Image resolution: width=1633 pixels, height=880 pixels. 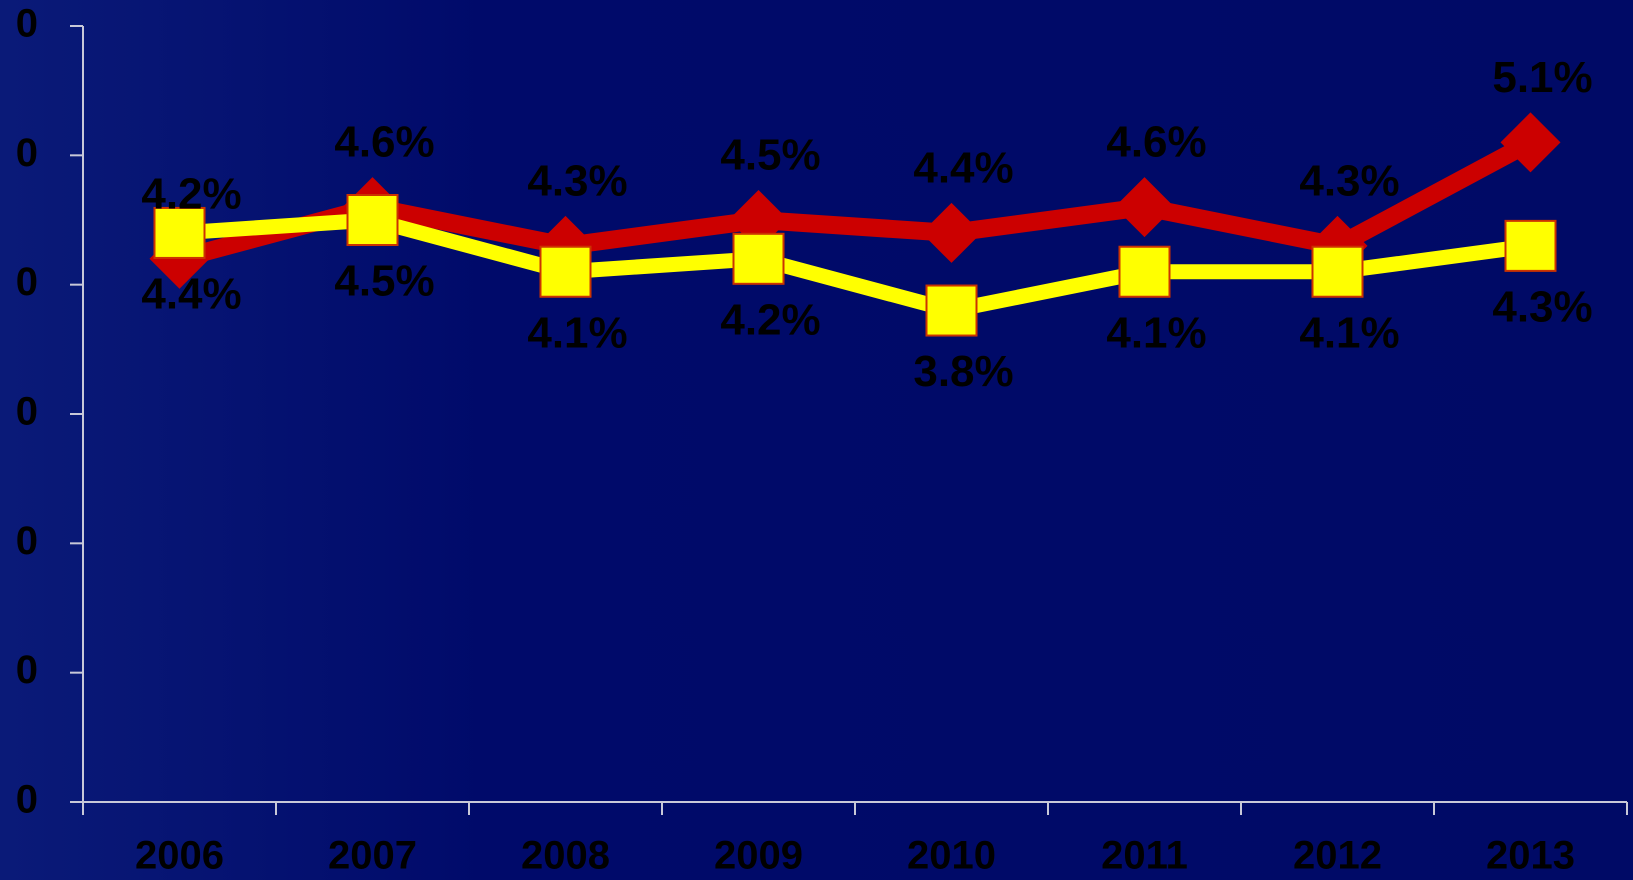 I want to click on x-tick-label: 2012, so click(x=1337, y=856).